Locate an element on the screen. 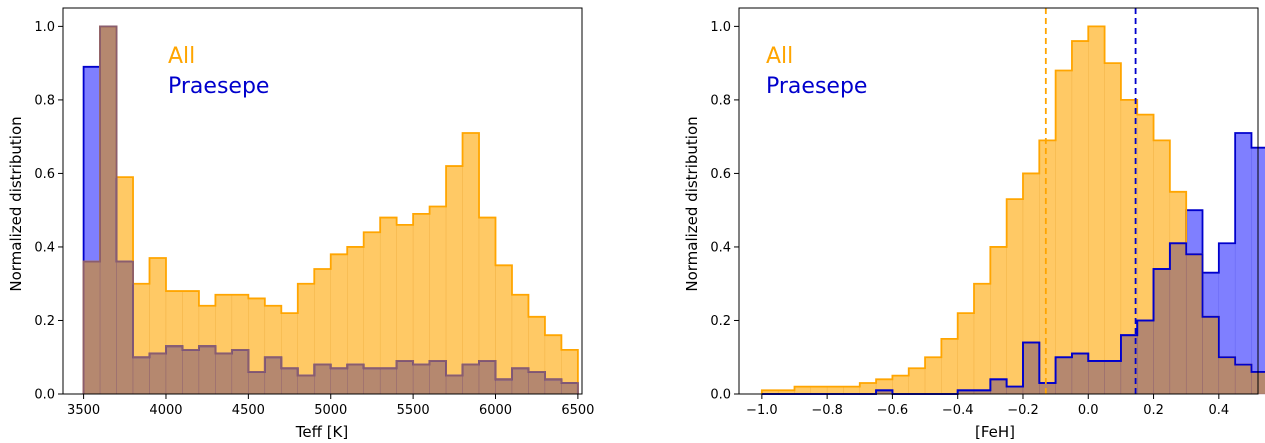 The image size is (1265, 443). teff-xtick-label: 3500 is located at coordinates (83, 410).